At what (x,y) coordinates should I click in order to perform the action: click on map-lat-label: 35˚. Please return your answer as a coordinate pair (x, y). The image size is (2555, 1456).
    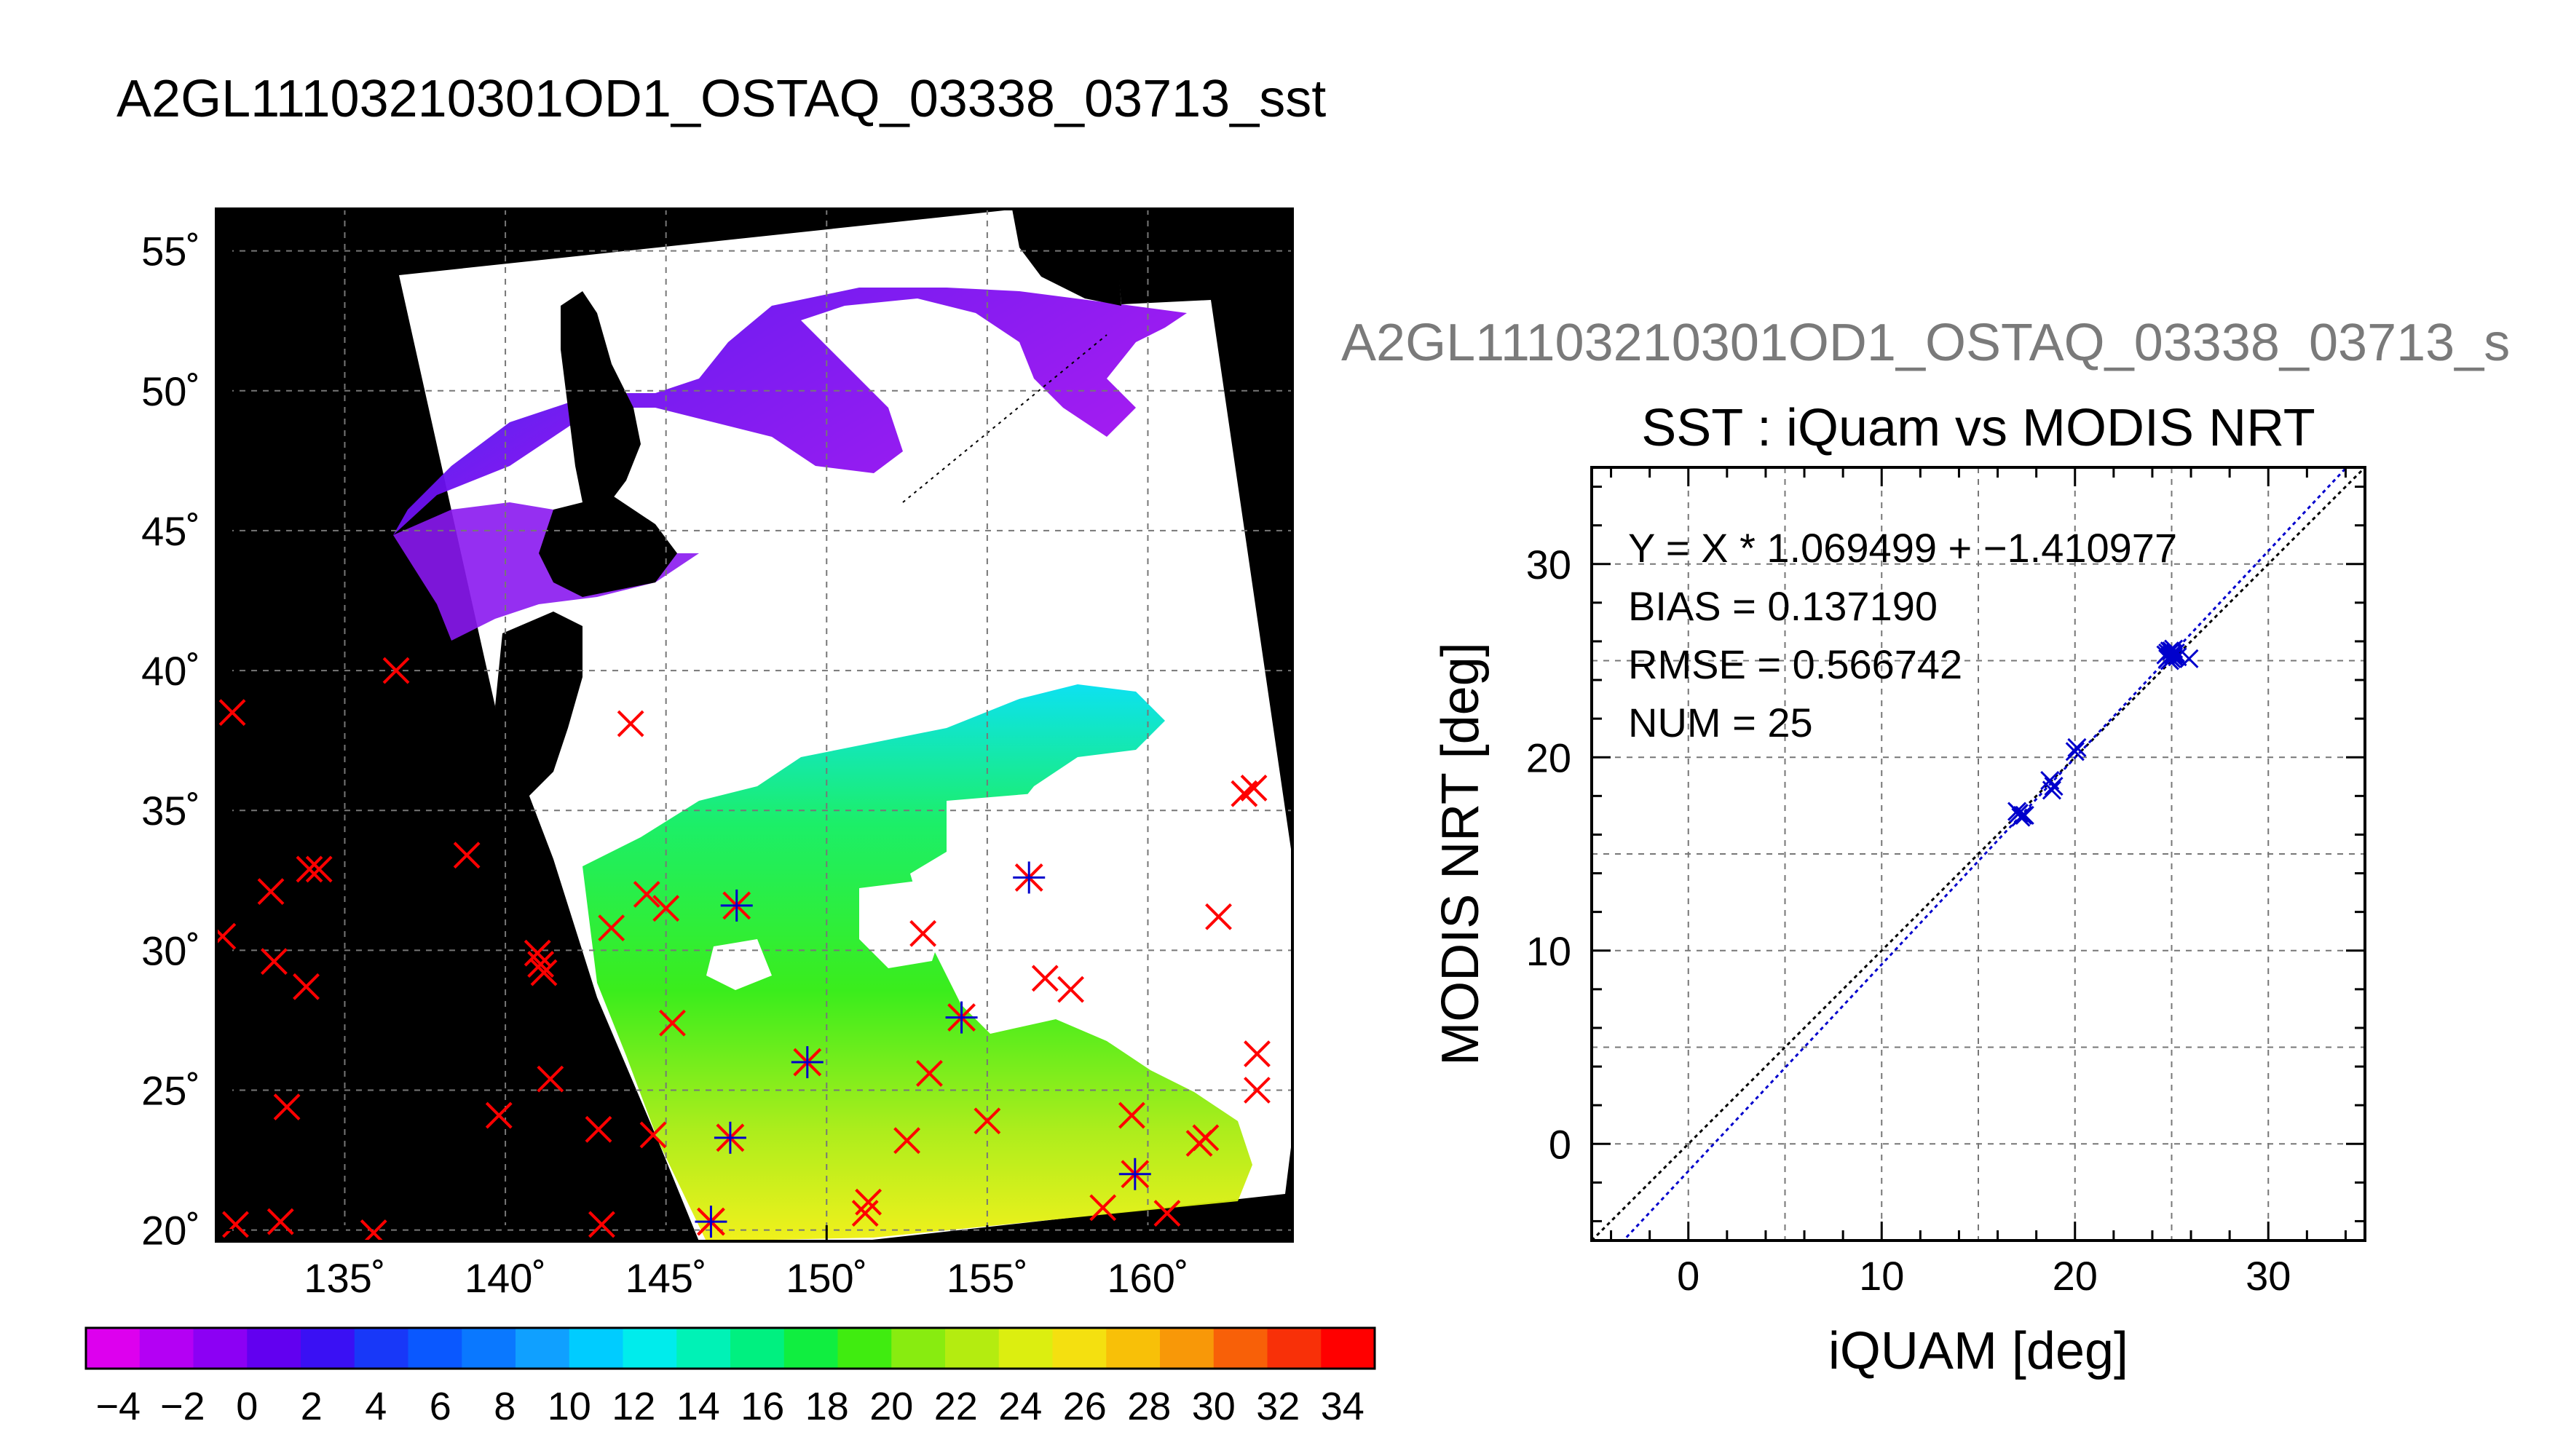
    Looking at the image, I should click on (170, 811).